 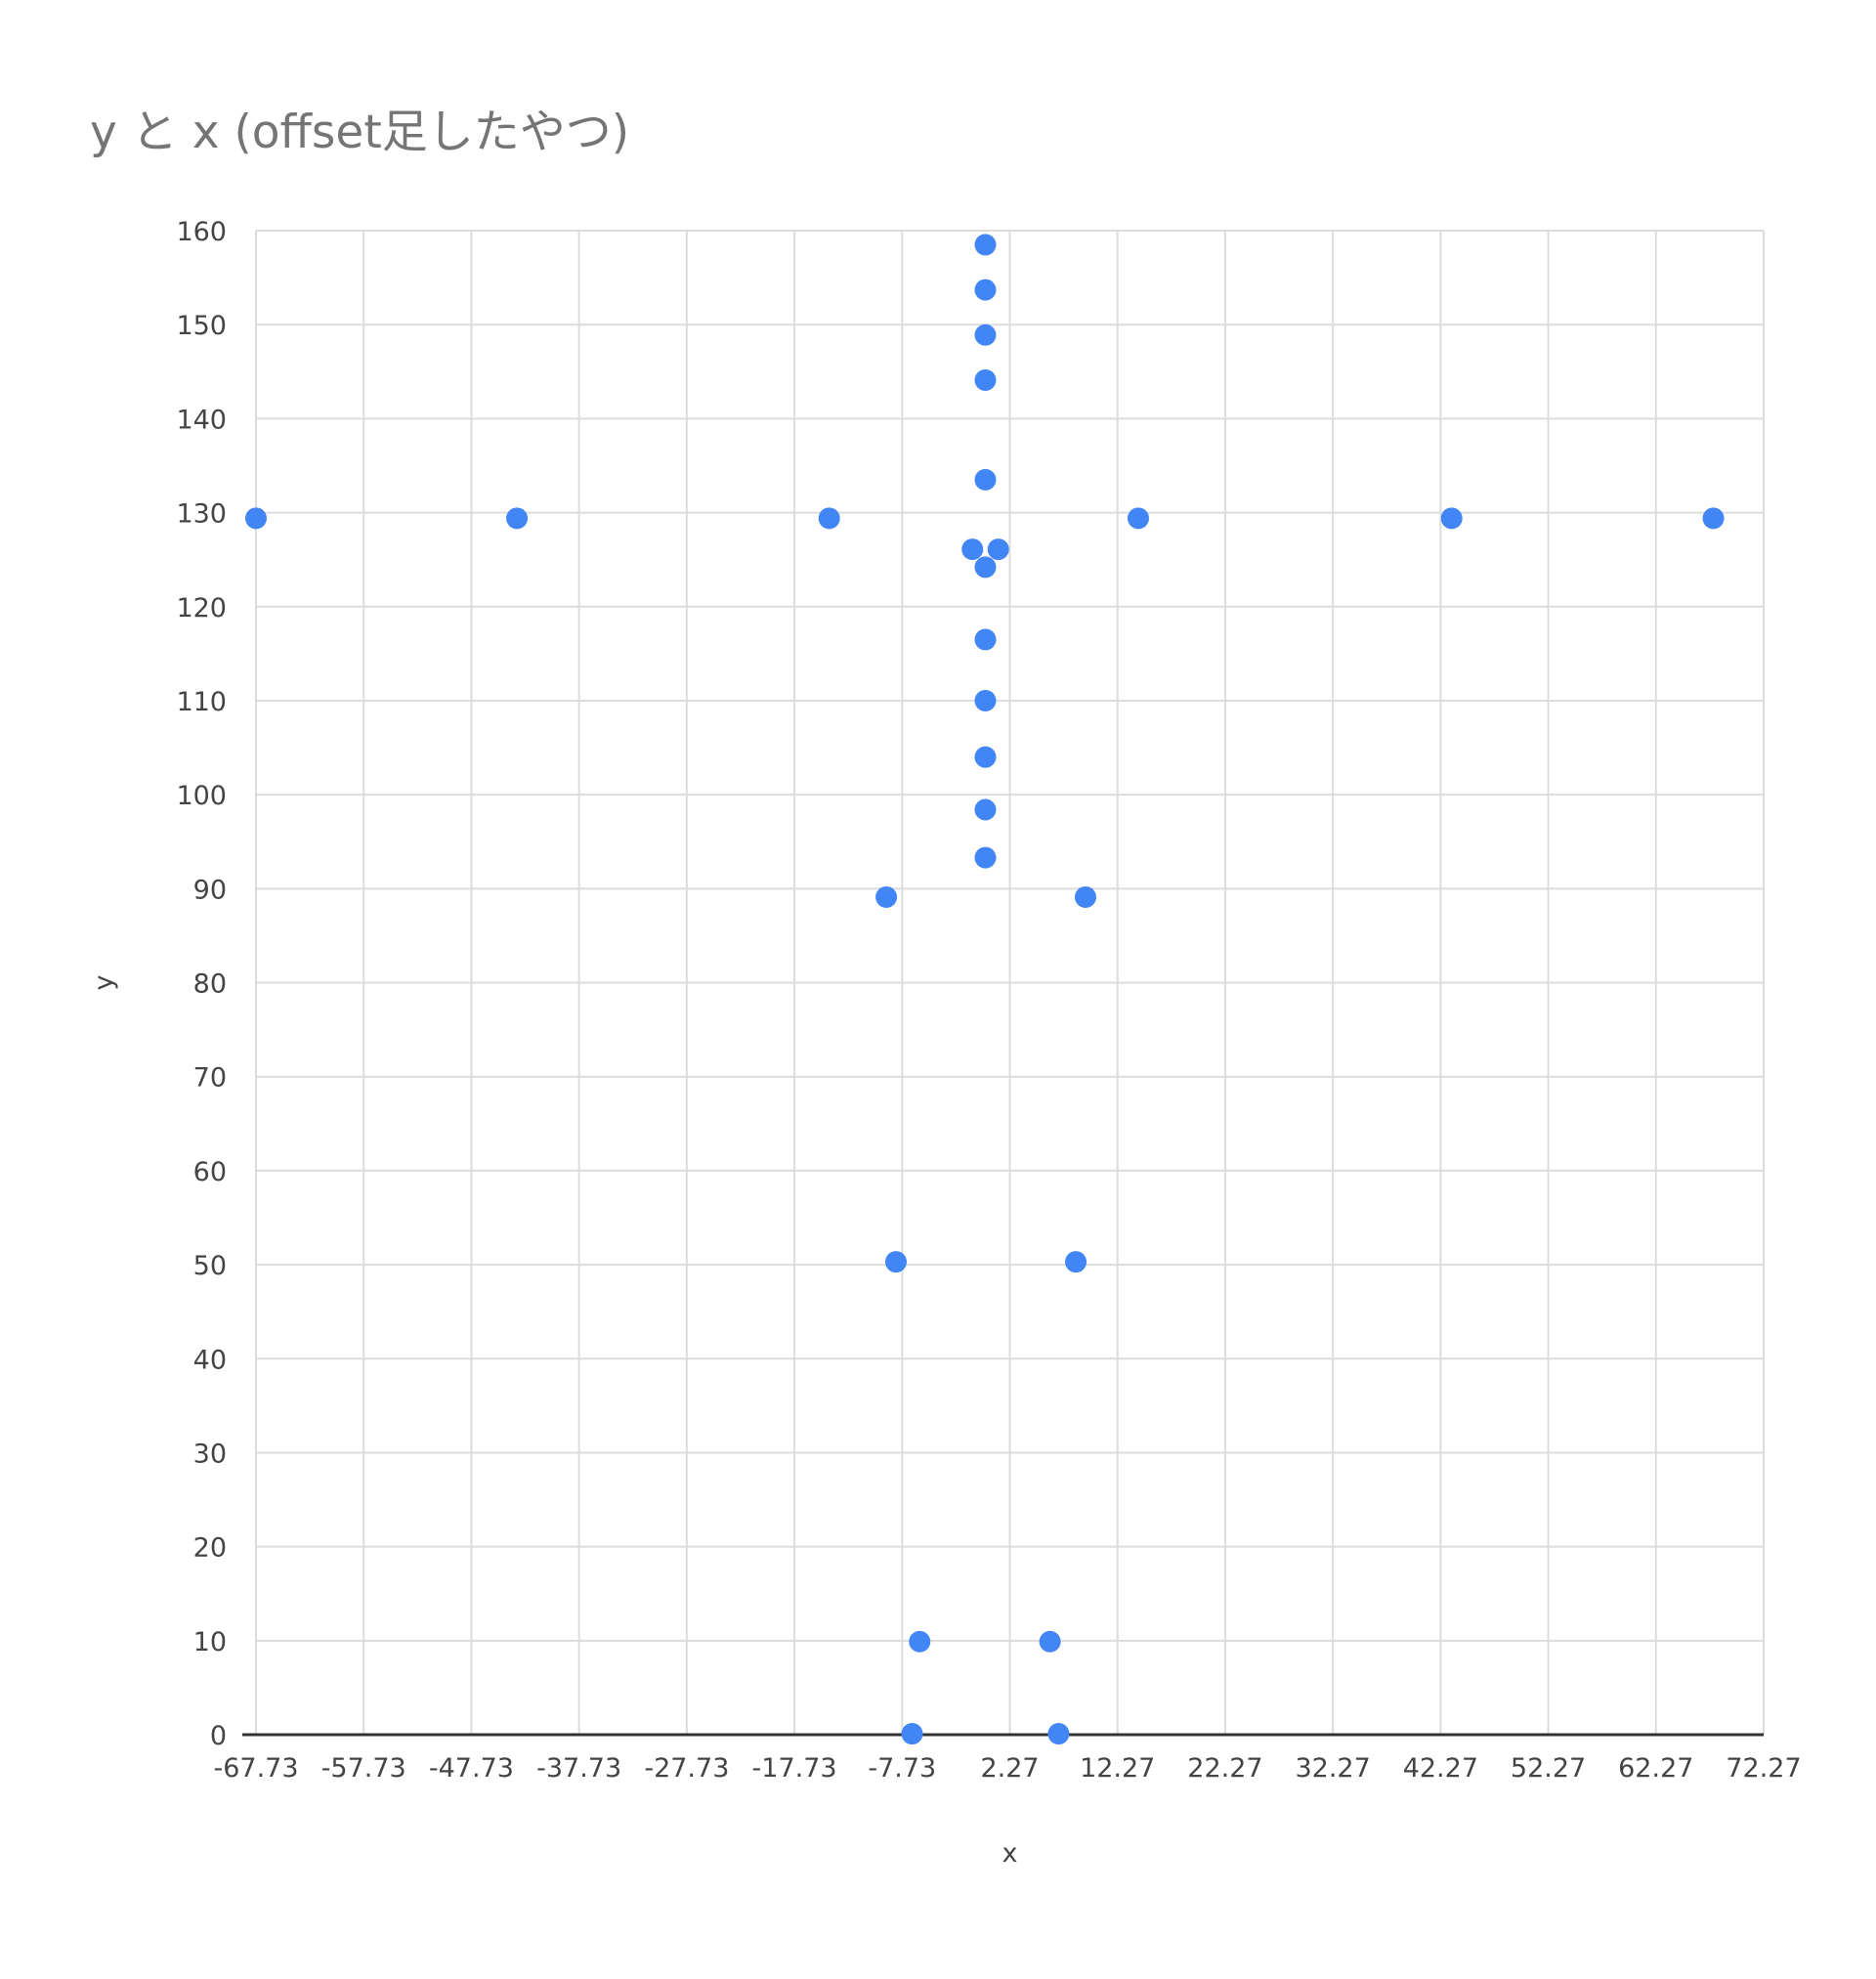 What do you see at coordinates (210, 1172) in the screenshot?
I see `y-tick-label: 60` at bounding box center [210, 1172].